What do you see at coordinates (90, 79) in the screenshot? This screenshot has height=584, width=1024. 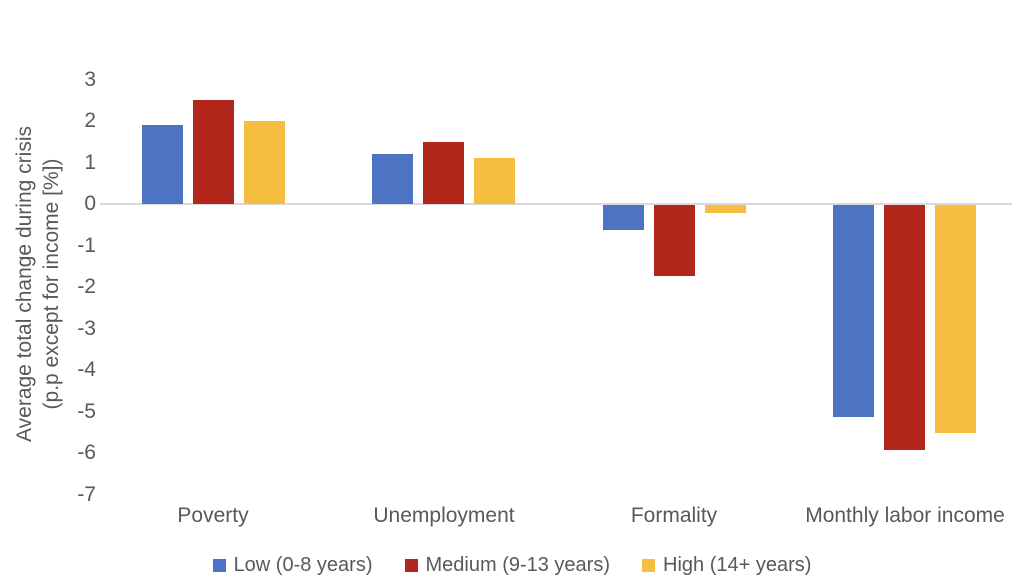 I see `y-tick-label: 3` at bounding box center [90, 79].